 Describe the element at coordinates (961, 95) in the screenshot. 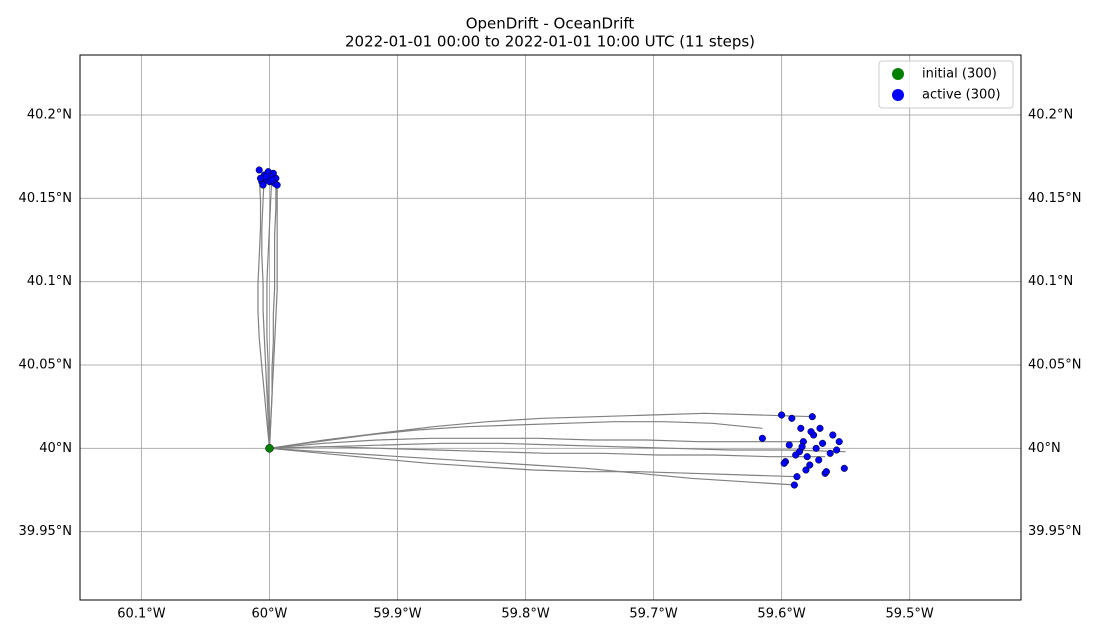

I see `legend-label: active (300)` at that location.